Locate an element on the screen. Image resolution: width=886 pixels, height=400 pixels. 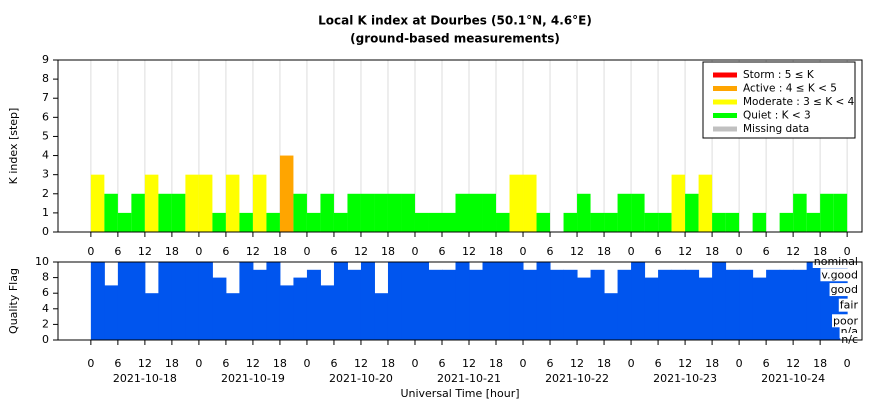
y-tick-label: 3 is located at coordinates (45, 174).